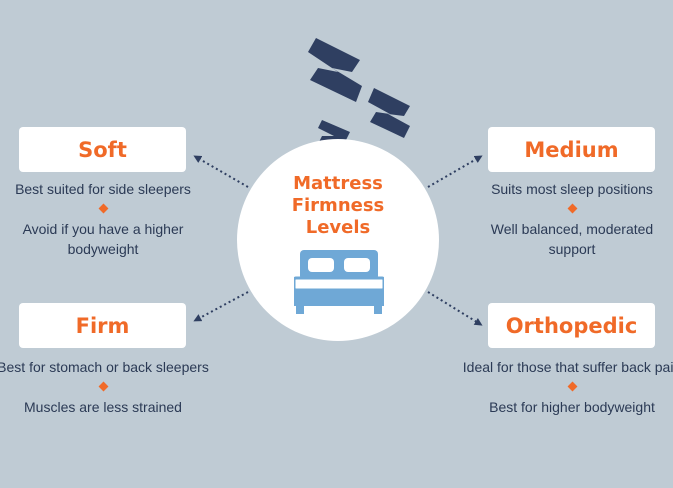 The image size is (673, 488). Describe the element at coordinates (338, 240) in the screenshot. I see `center-circle: Mattress Firmness Levels` at that location.